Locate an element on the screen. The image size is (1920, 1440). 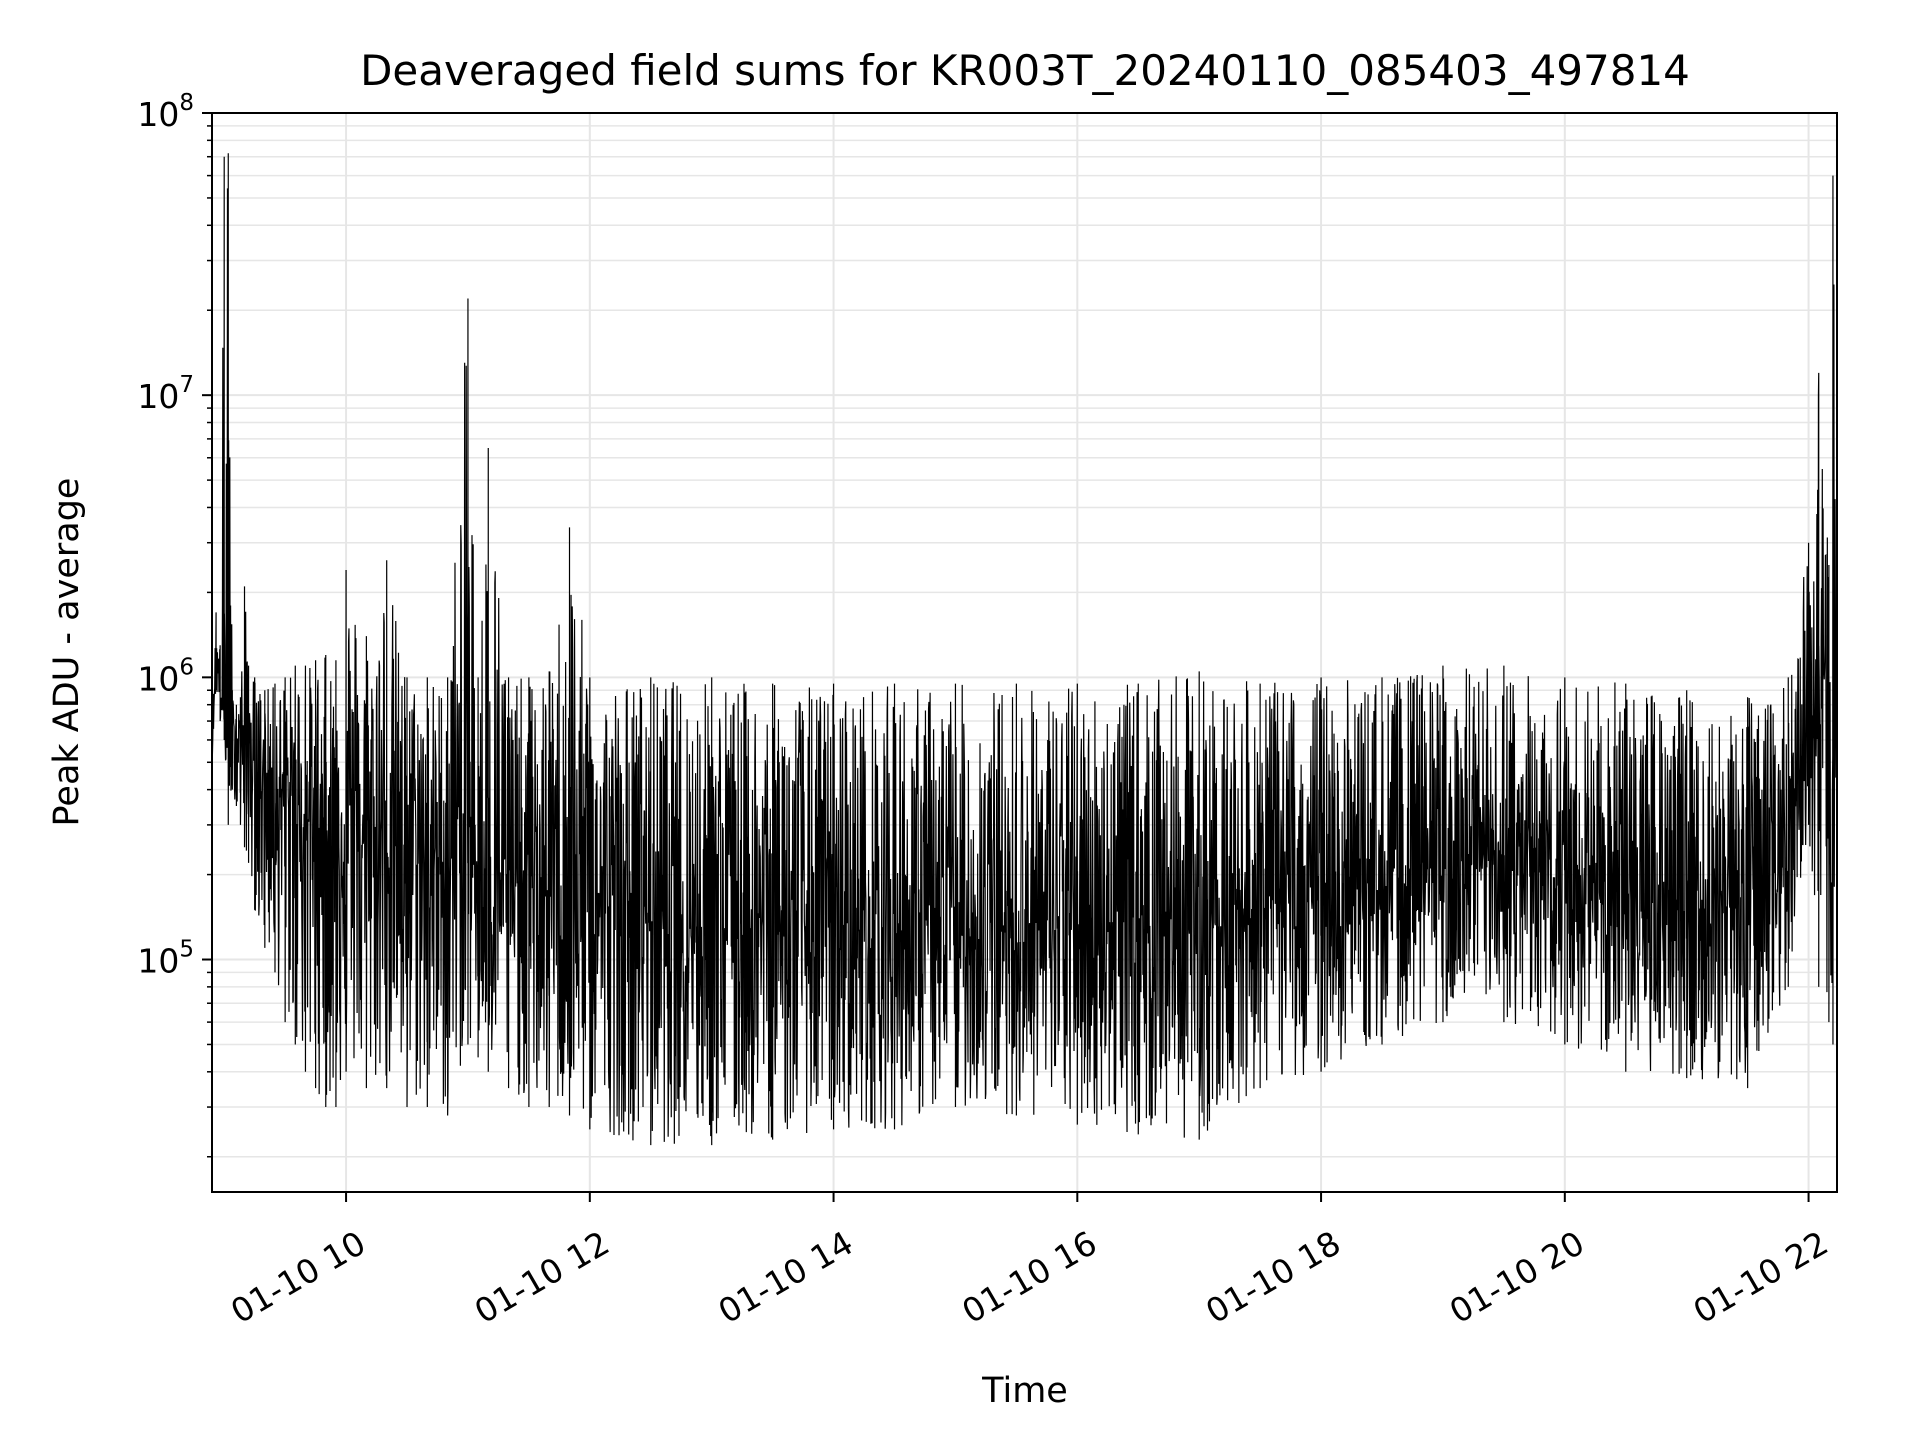
y-tick-label: 10⁷ is located at coordinates (165, 394).